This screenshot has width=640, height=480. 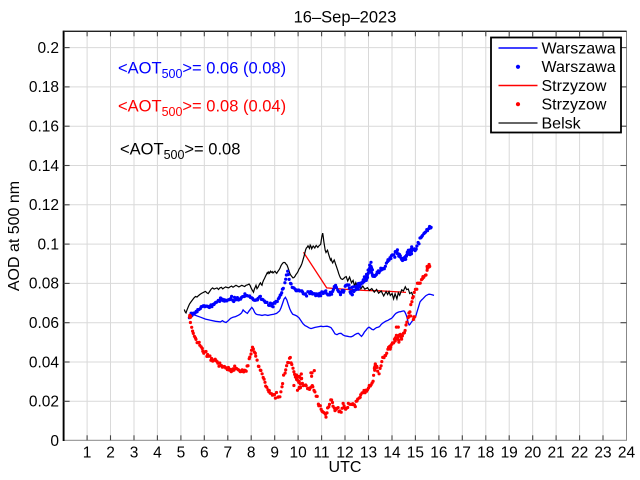 What do you see at coordinates (134, 453) in the screenshot?
I see `svg-text: 3` at bounding box center [134, 453].